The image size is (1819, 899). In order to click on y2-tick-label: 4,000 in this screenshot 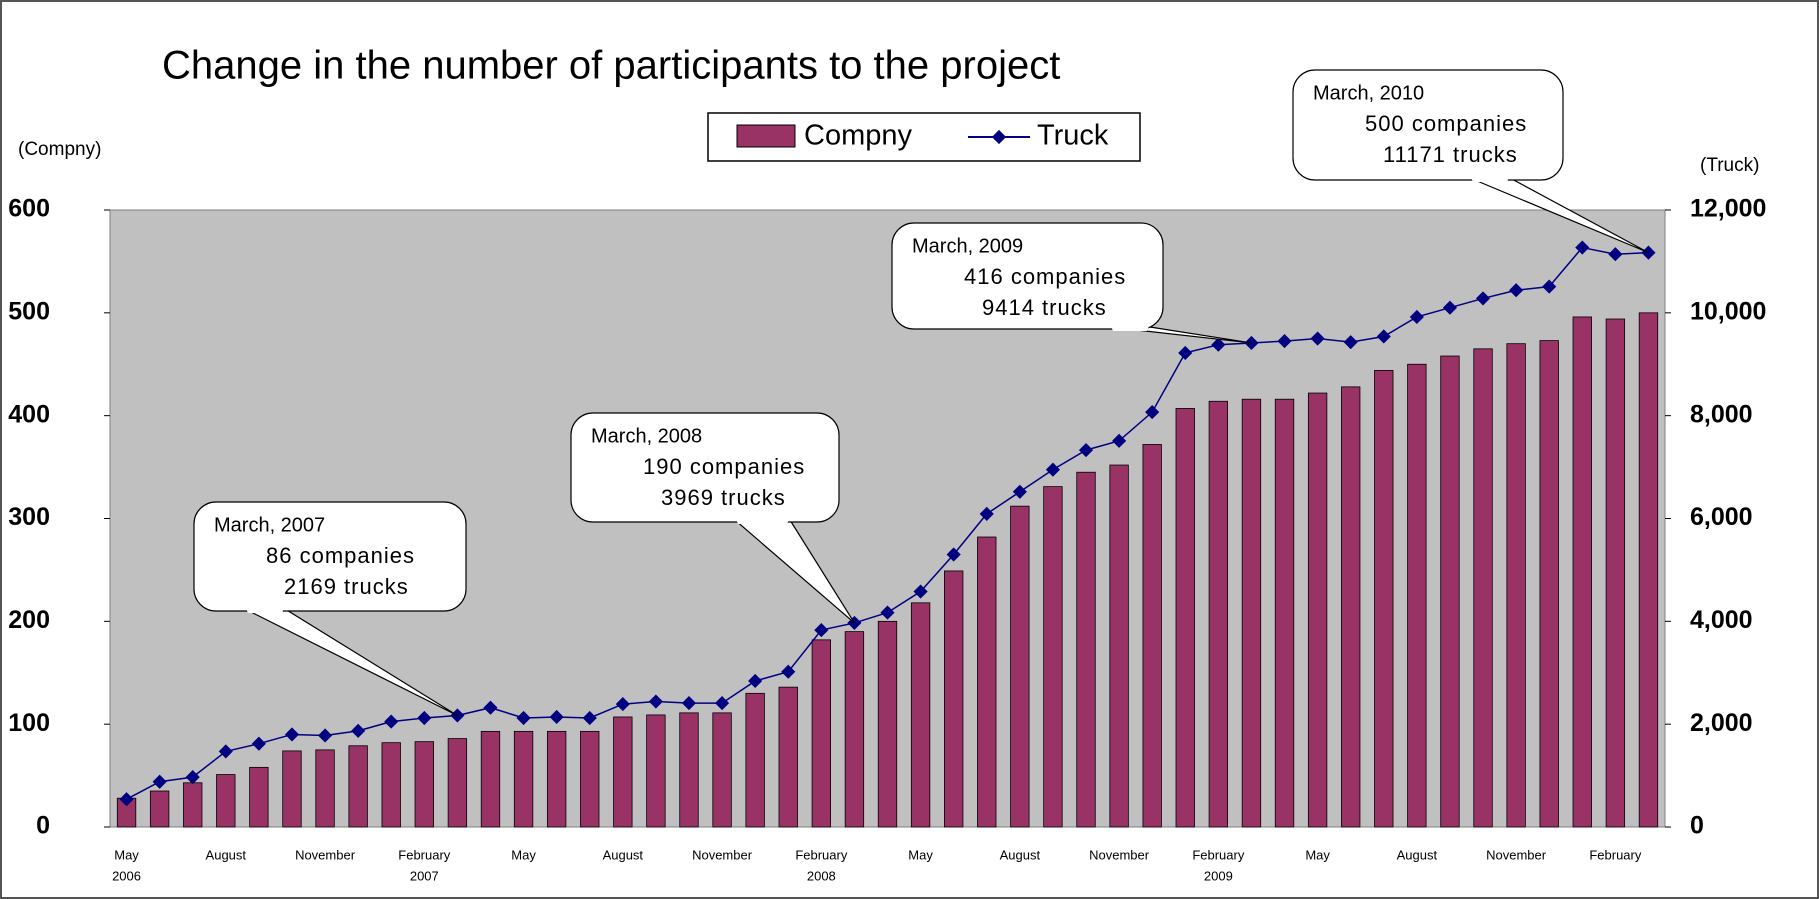, I will do `click(1721, 620)`.